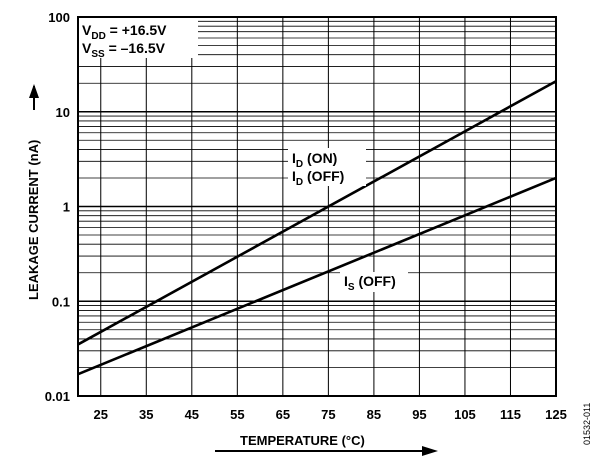 Image resolution: width=597 pixels, height=458 pixels. Describe the element at coordinates (101, 414) in the screenshot. I see `x-tick-label: 25` at that location.